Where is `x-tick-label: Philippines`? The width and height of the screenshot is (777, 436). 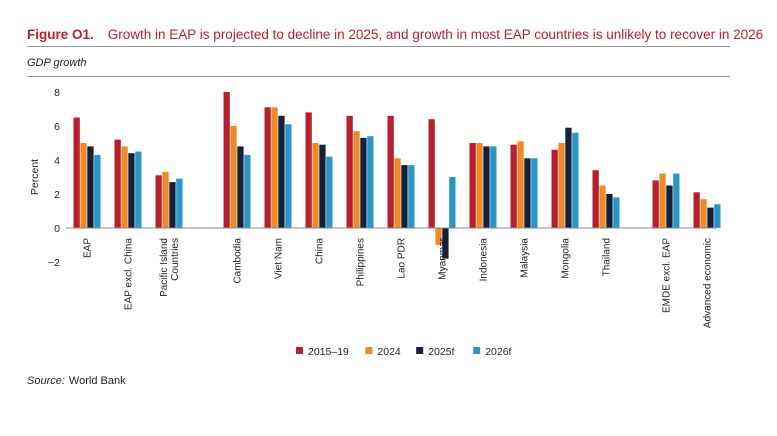 x-tick-label: Philippines is located at coordinates (361, 262).